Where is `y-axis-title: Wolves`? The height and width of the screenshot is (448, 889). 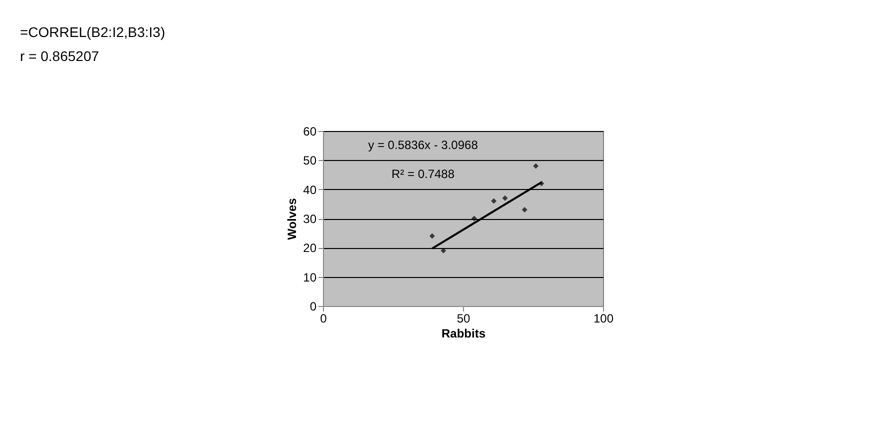 y-axis-title: Wolves is located at coordinates (292, 219).